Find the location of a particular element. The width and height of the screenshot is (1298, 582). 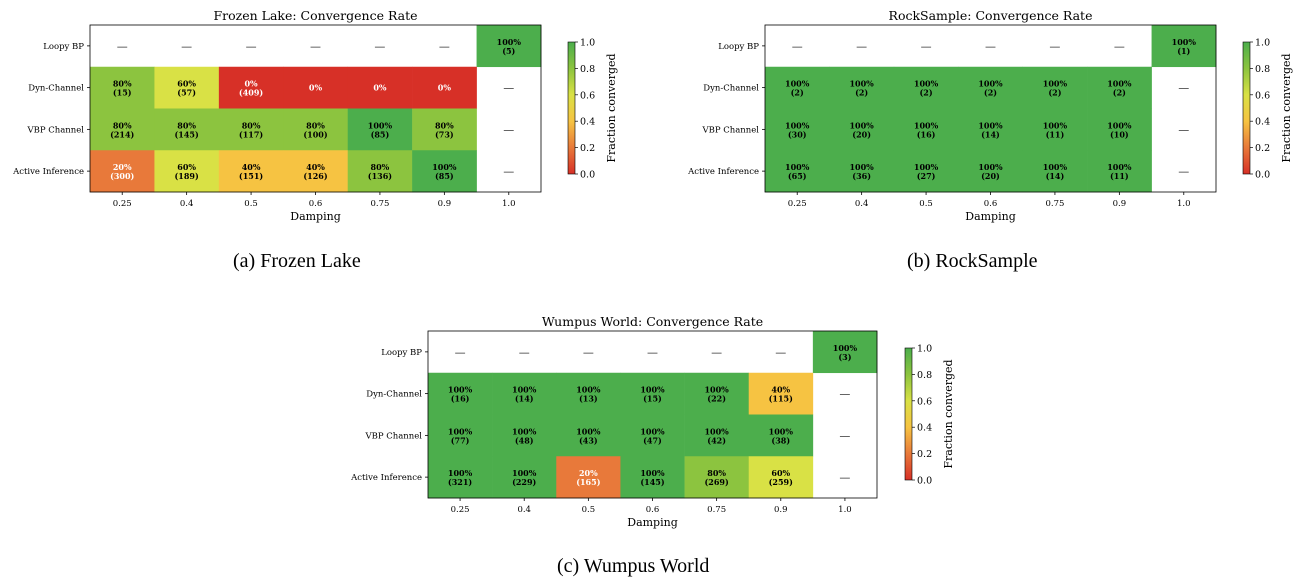

cell-percent-label: 40% is located at coordinates (251, 167).